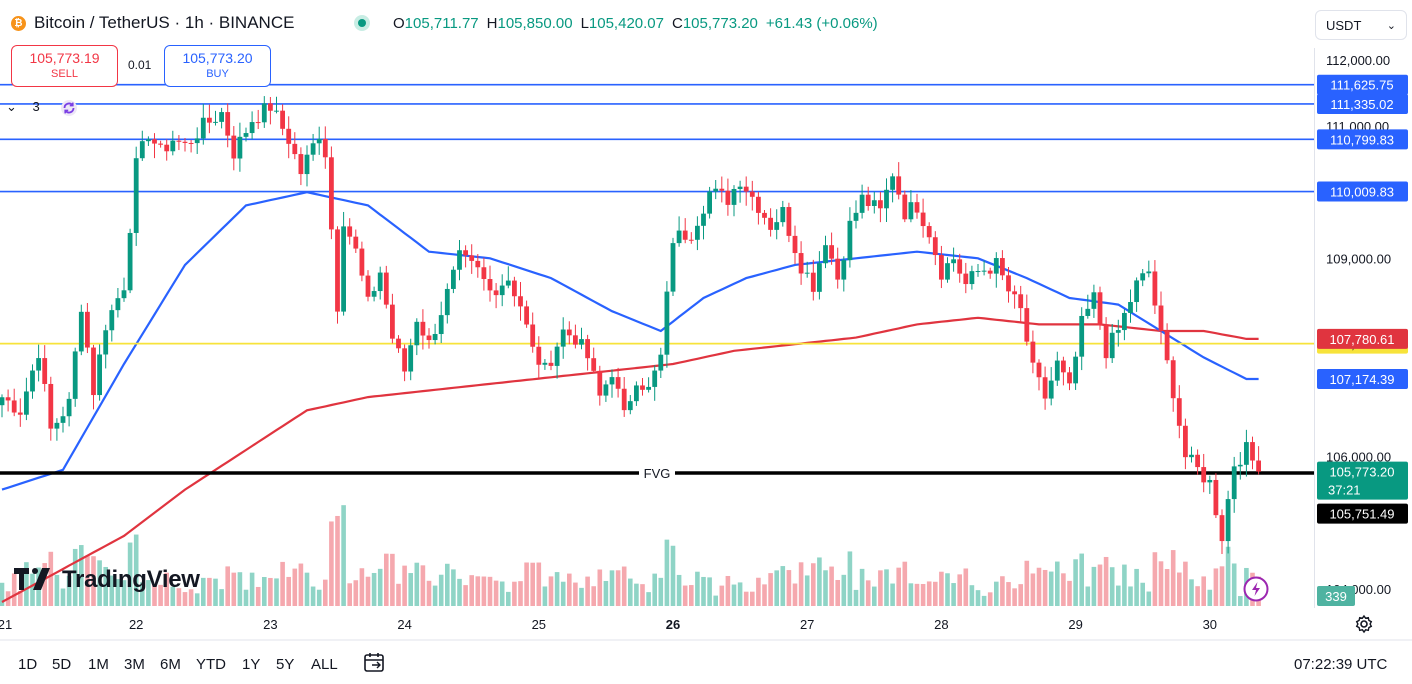 This screenshot has width=1412, height=684. Describe the element at coordinates (164, 22) in the screenshot. I see `symbol-title: Bitcoin / TetherUS · 1h · BINANCE` at that location.